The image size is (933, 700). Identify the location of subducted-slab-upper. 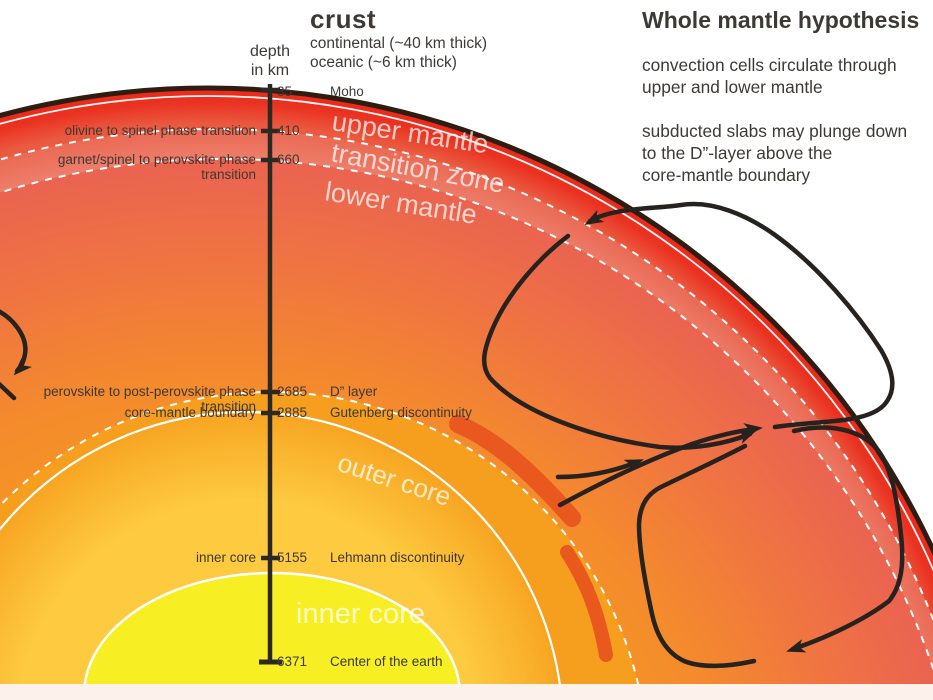
(515, 471).